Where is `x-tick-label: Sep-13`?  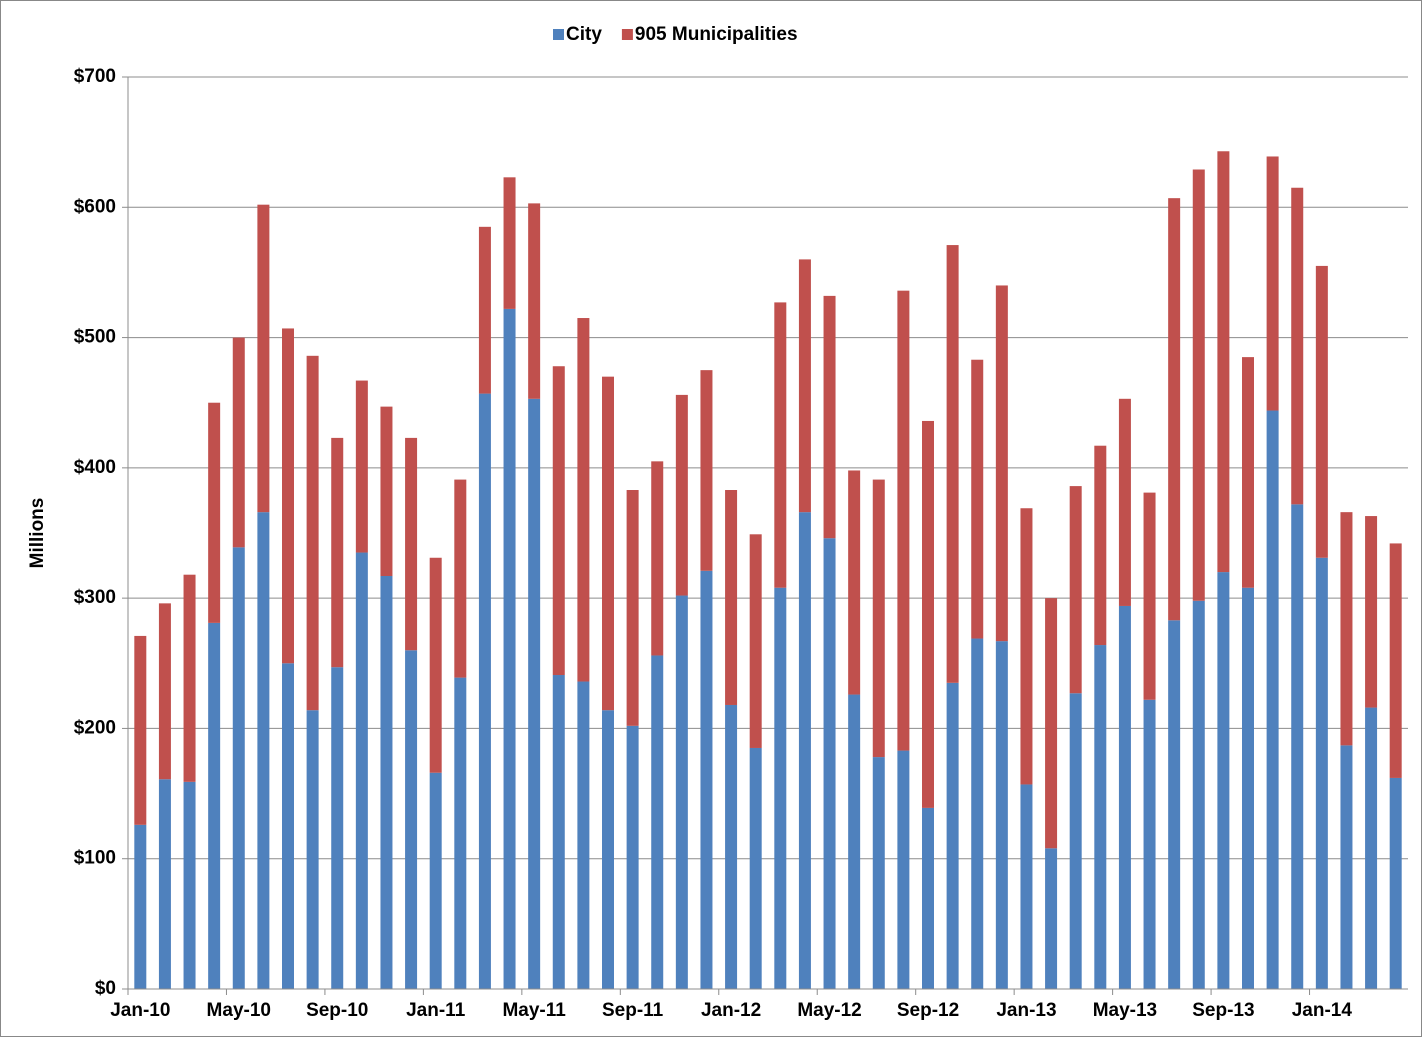 x-tick-label: Sep-13 is located at coordinates (1223, 1010).